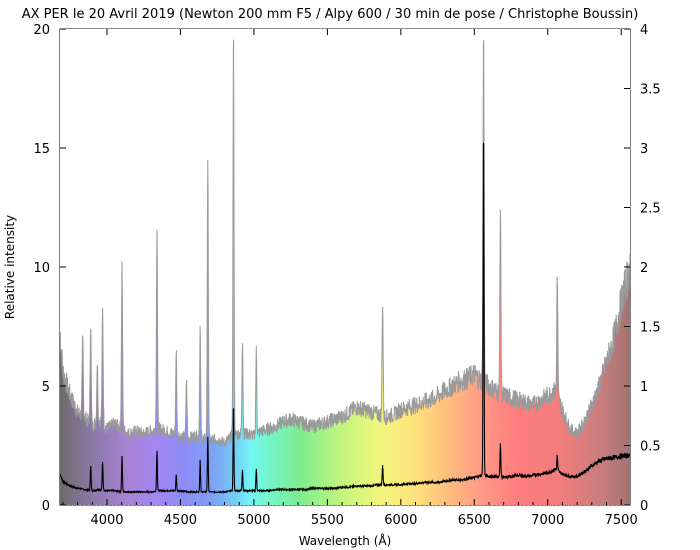 This screenshot has height=550, width=700. Describe the element at coordinates (644, 506) in the screenshot. I see `y-right-tick-label: 0` at that location.